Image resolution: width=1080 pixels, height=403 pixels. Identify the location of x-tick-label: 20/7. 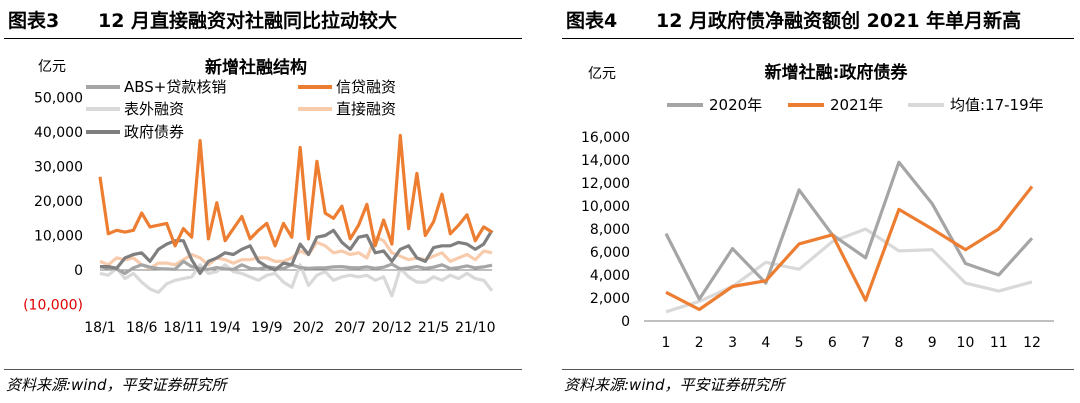
(349, 328).